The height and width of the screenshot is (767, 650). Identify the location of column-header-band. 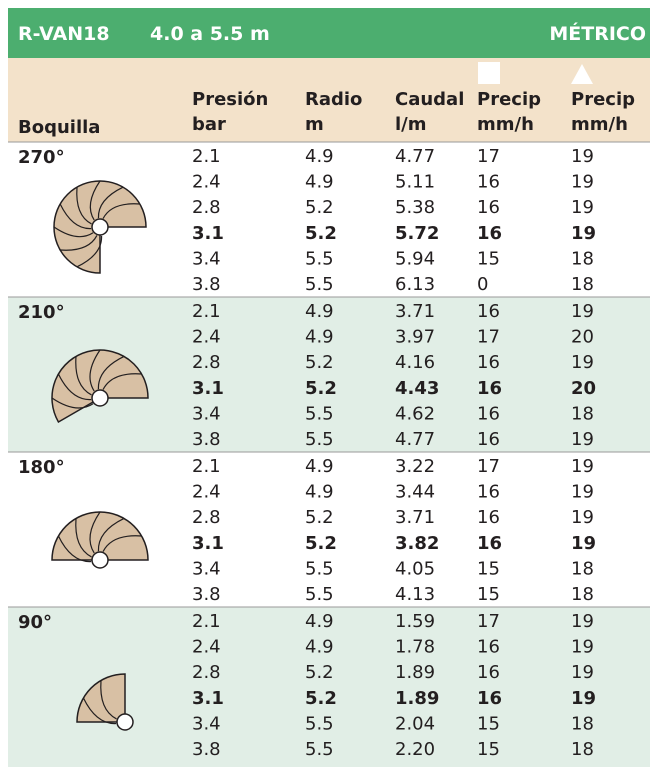
(329, 100).